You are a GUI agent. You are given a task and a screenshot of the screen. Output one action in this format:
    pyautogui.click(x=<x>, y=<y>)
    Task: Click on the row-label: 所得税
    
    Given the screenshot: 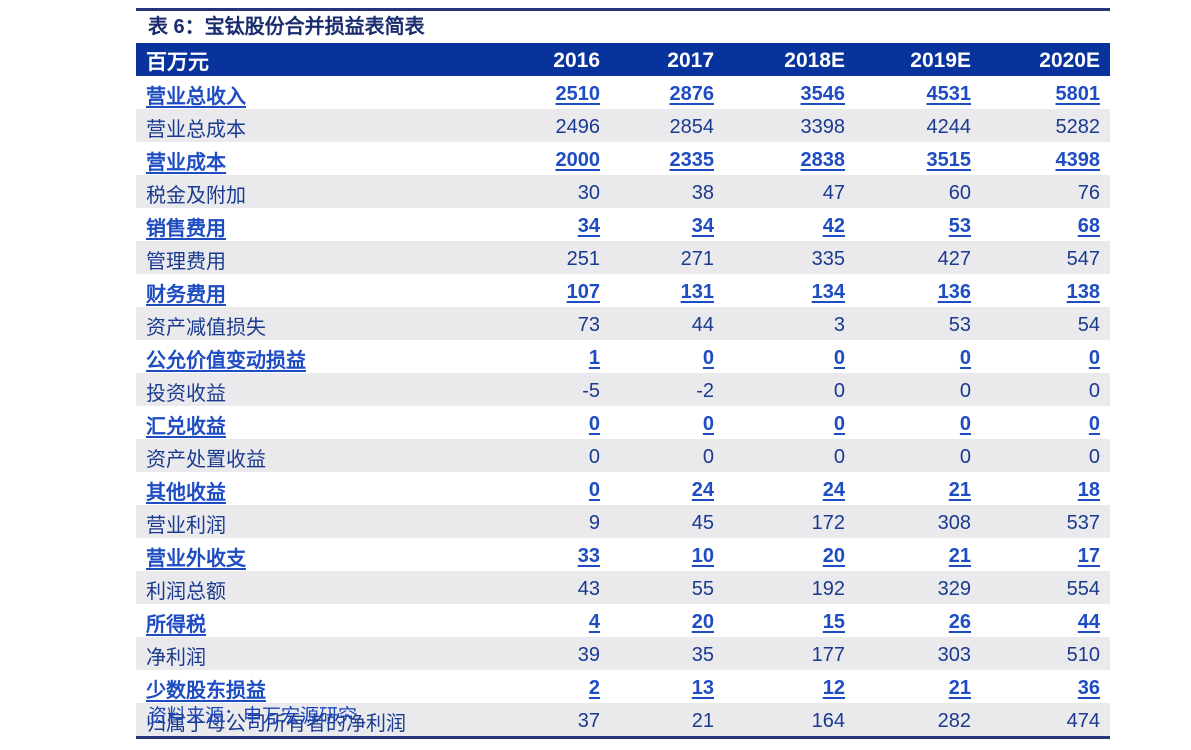 What is the action you would take?
    pyautogui.click(x=176, y=625)
    